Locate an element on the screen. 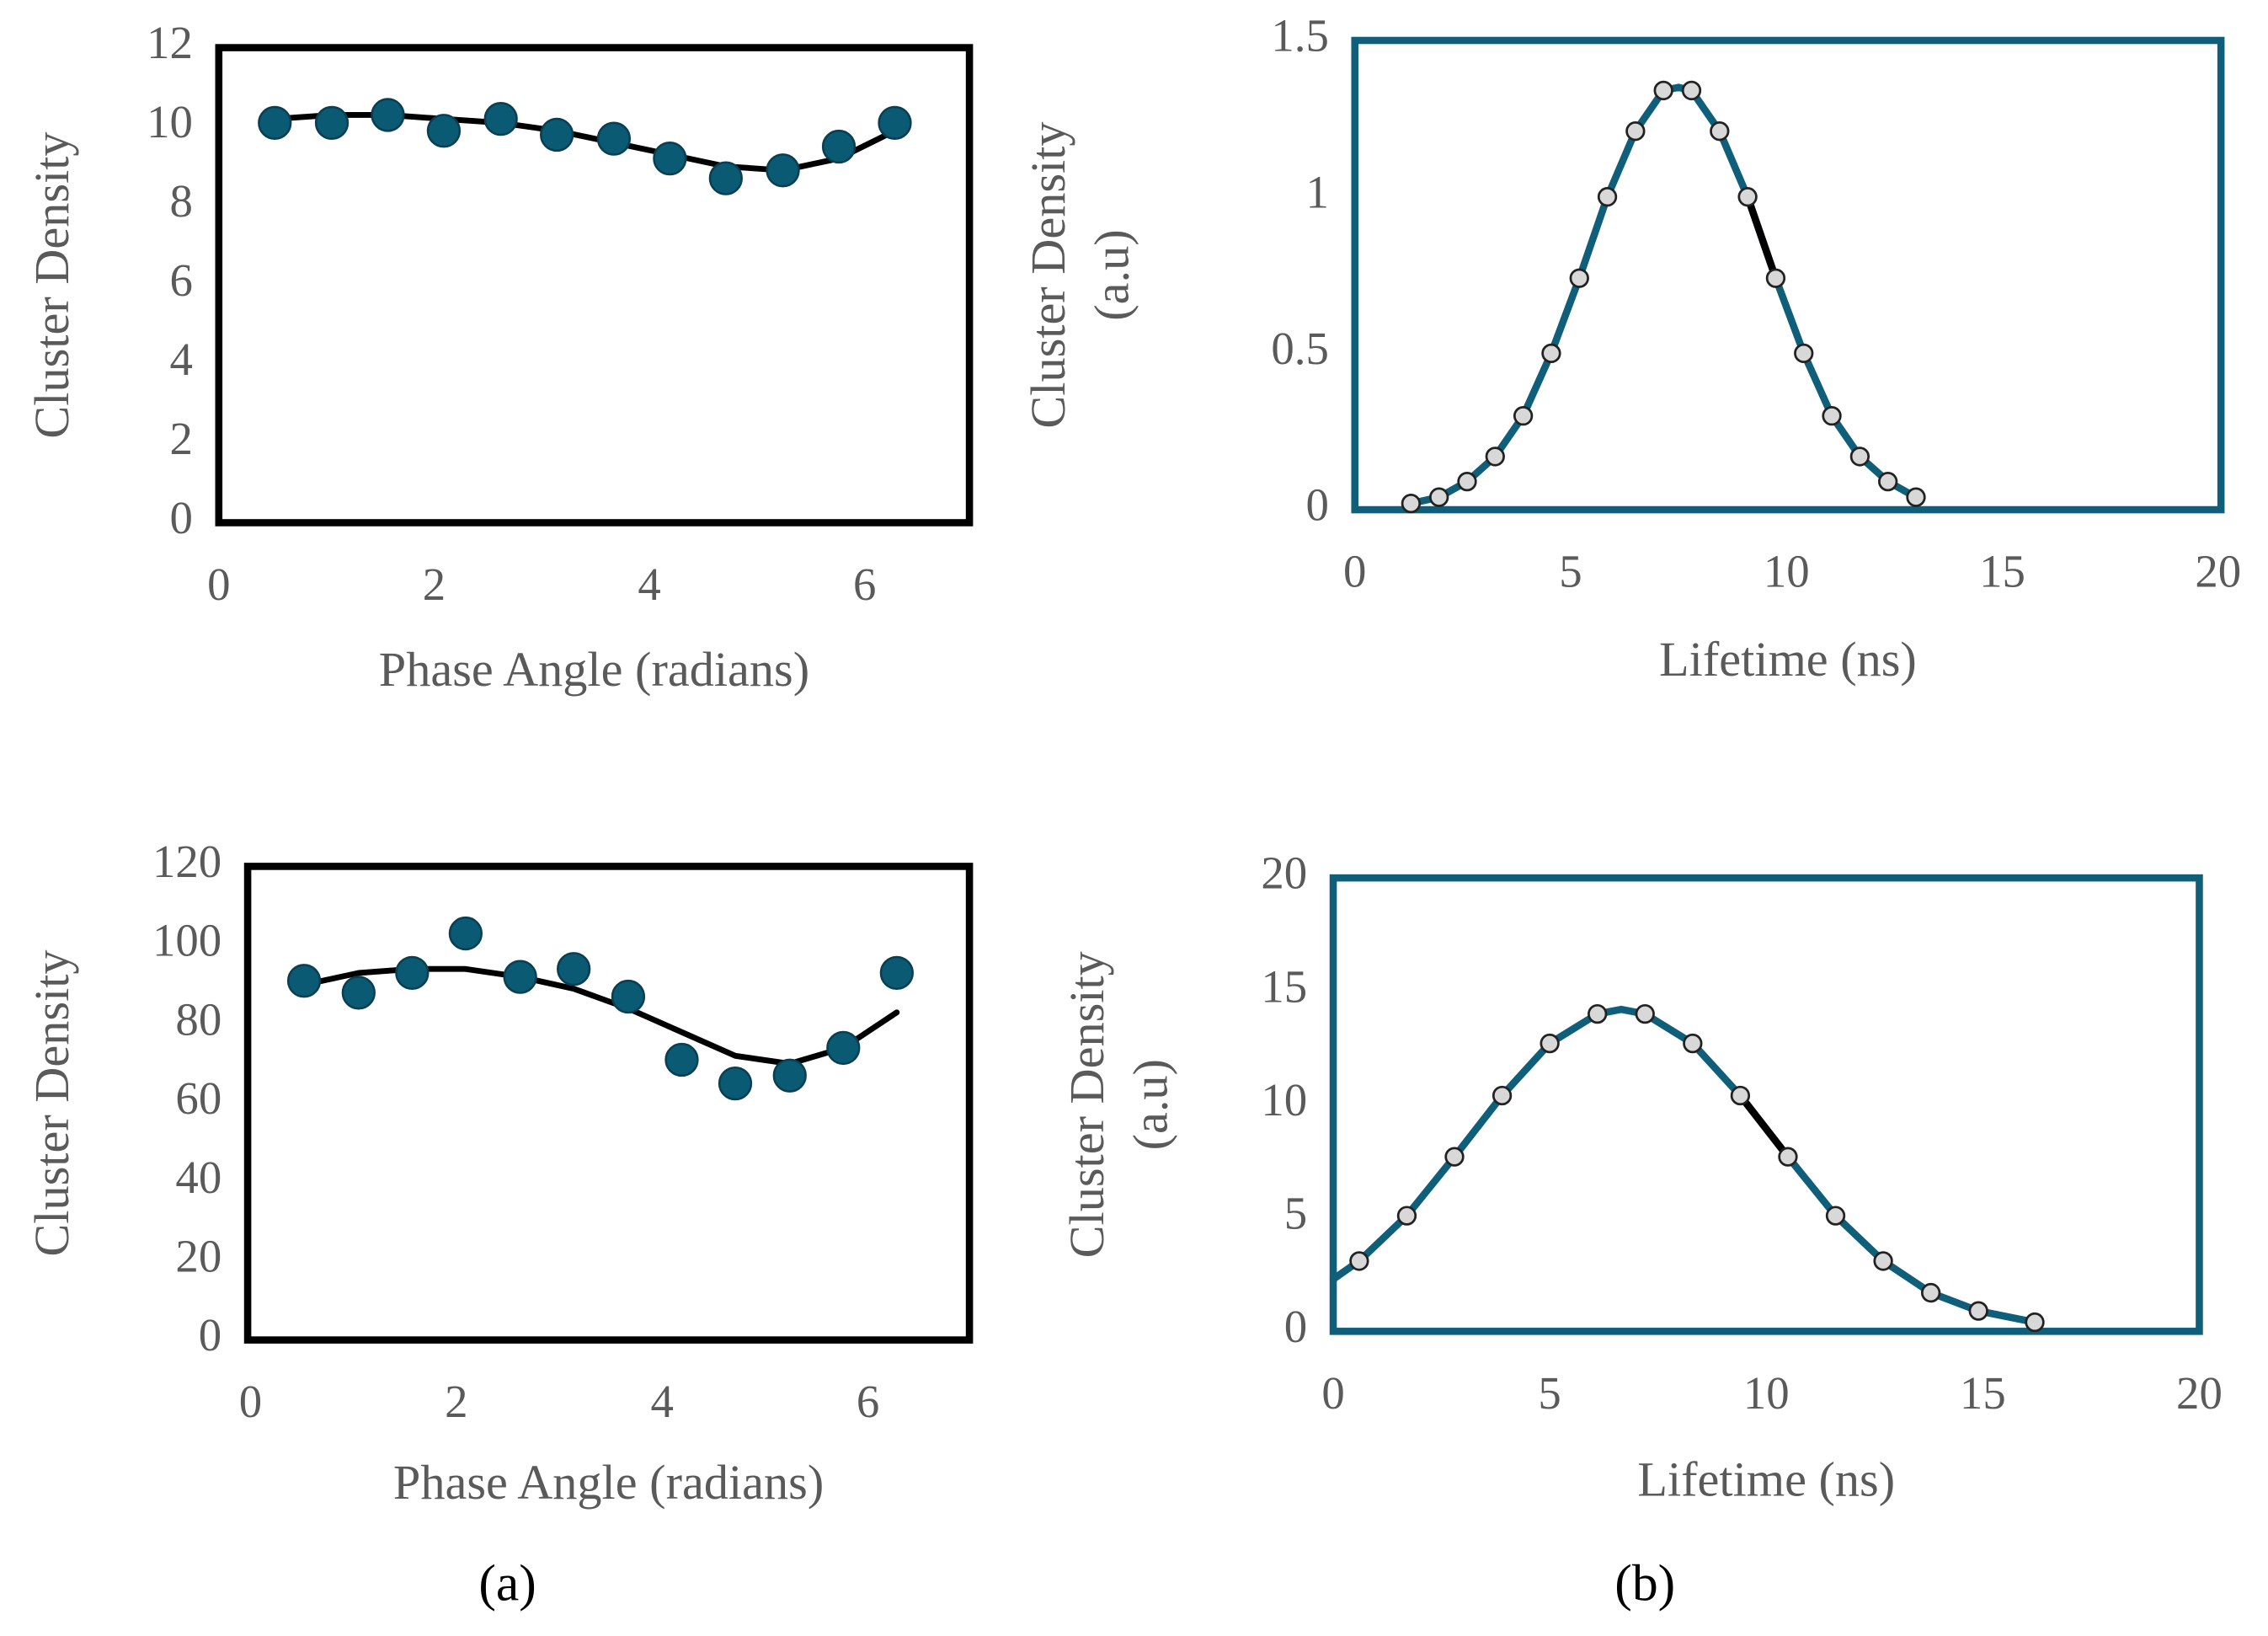 This screenshot has width=2268, height=1636. y-tick-label: 4 is located at coordinates (181, 359).